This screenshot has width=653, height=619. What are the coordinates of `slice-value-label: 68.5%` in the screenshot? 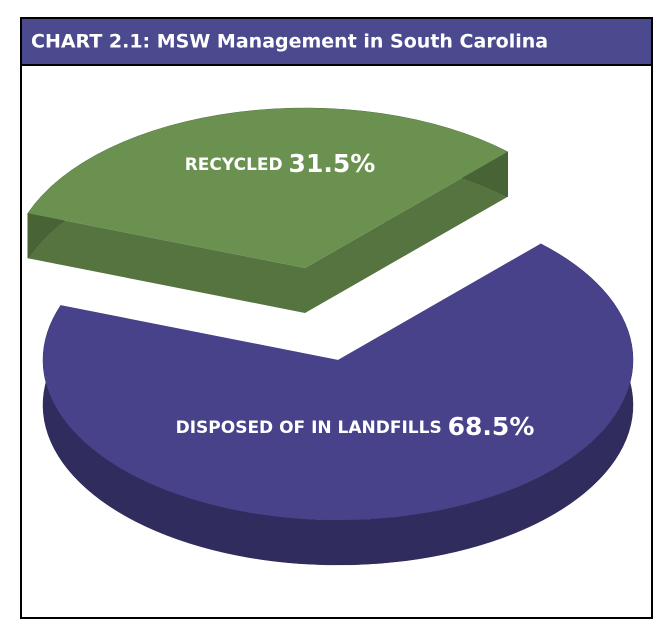 It's located at (491, 426).